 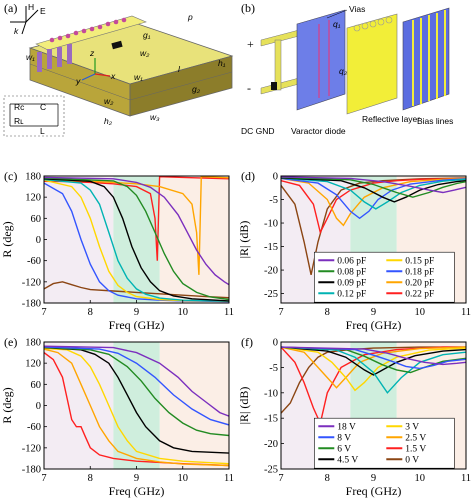 I want to click on reflective-layer, so click(x=372, y=64).